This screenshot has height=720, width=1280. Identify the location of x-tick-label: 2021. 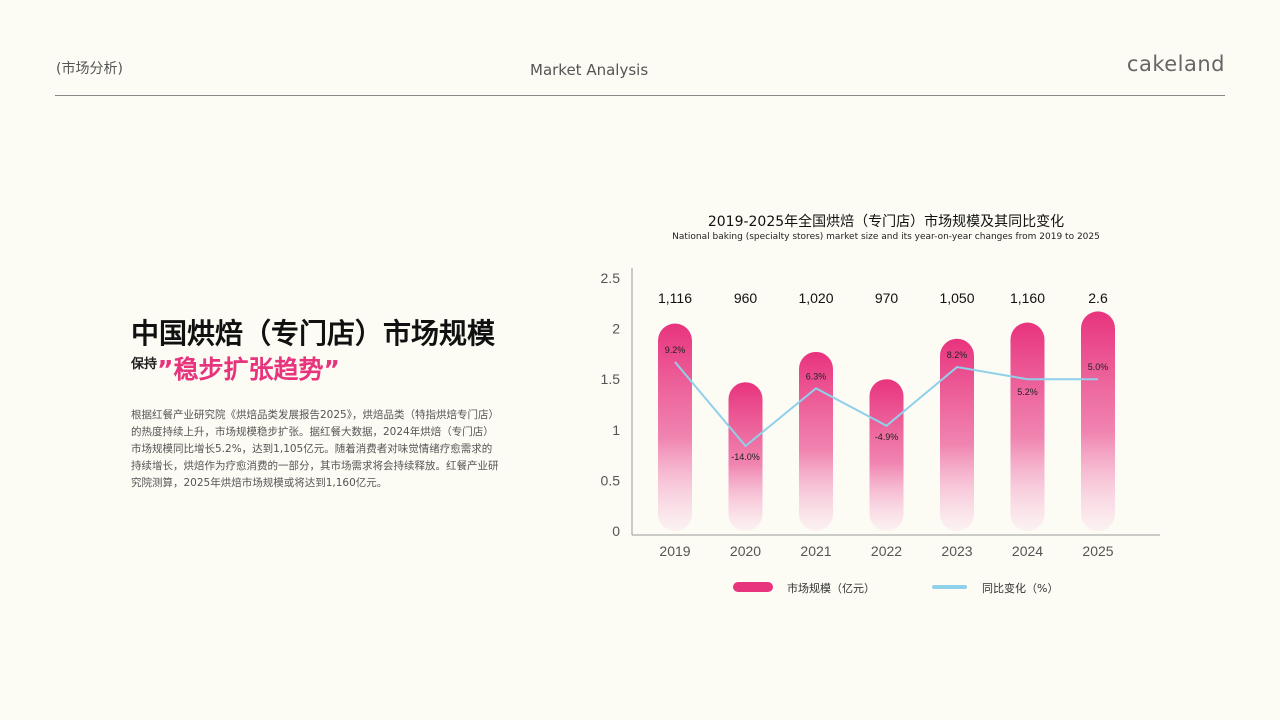
(815, 551).